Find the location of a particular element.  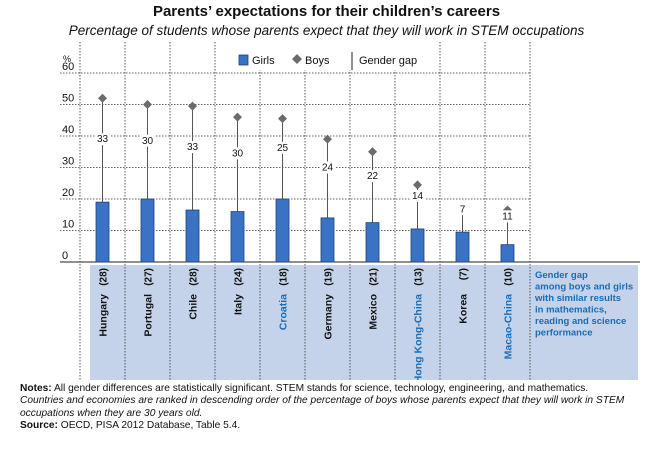

category-label: Macao-China is located at coordinates (509, 327).